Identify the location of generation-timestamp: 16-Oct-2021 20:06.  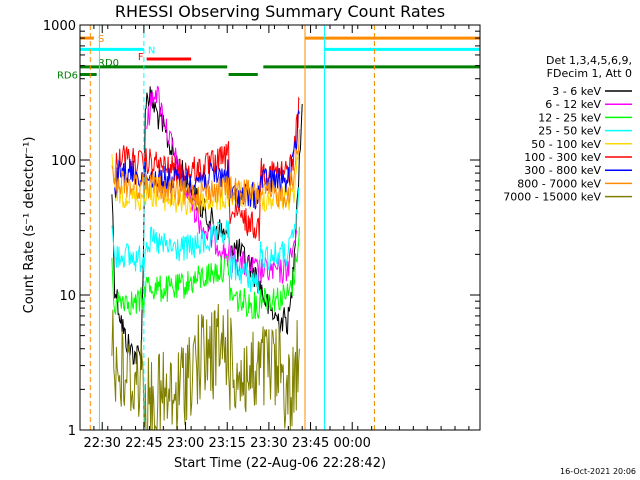
(598, 471).